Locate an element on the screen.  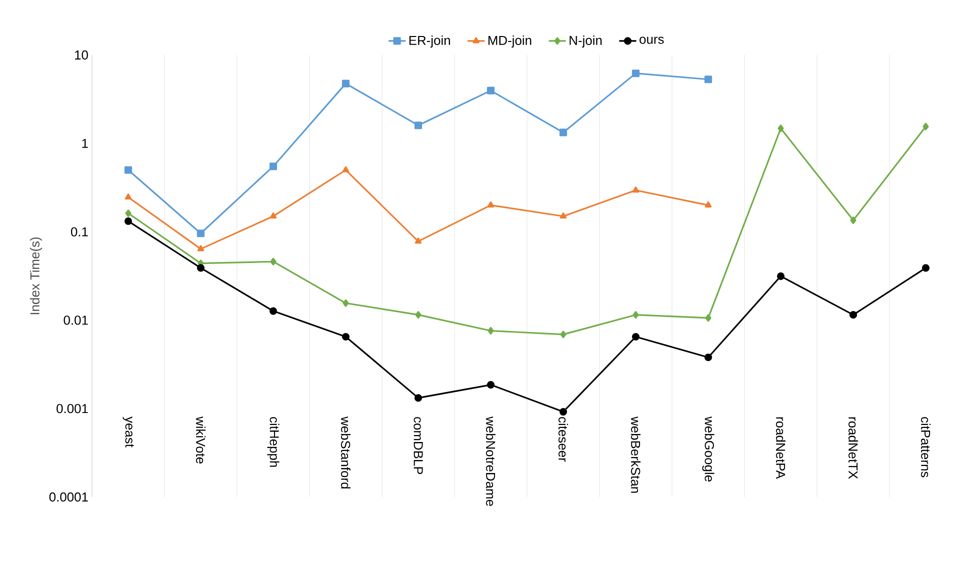
y-tick-label: 0.01 is located at coordinates (76, 320).